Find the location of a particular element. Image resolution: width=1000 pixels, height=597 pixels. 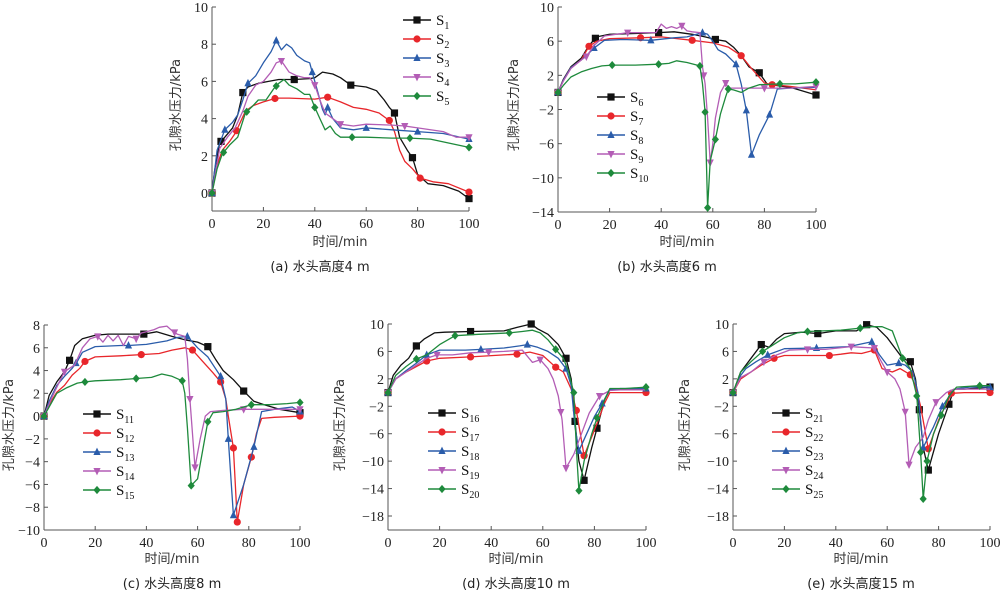

data-point-s4 is located at coordinates (469, 138).